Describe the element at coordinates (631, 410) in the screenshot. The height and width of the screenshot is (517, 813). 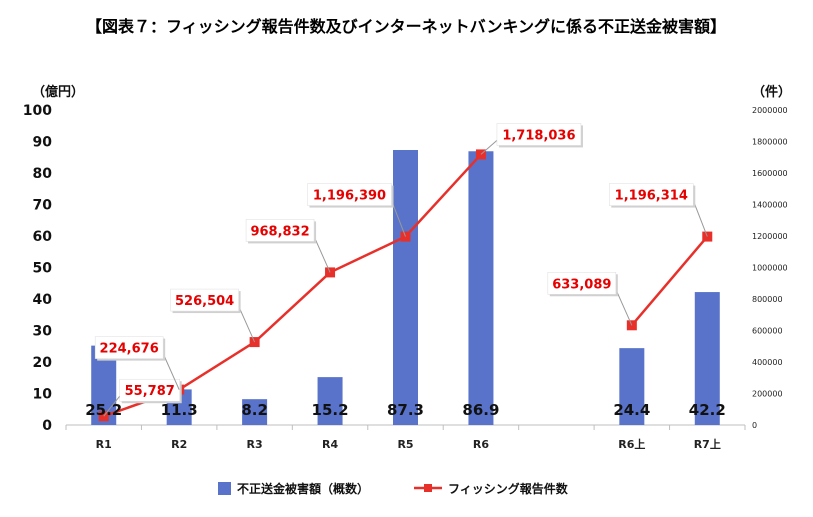
I see `bar-value-label: 24.4` at that location.